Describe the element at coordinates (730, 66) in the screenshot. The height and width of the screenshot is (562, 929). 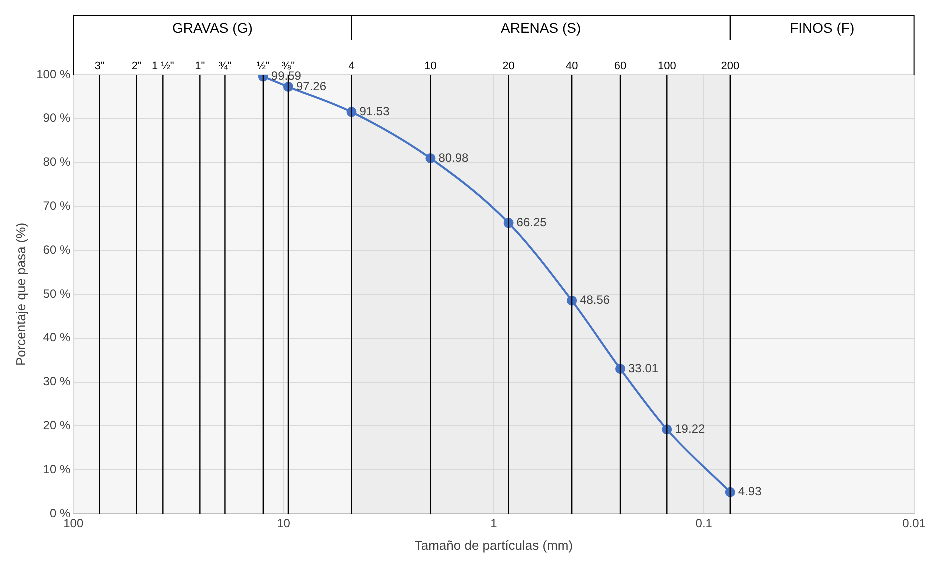
I see `annotation: 200` at that location.